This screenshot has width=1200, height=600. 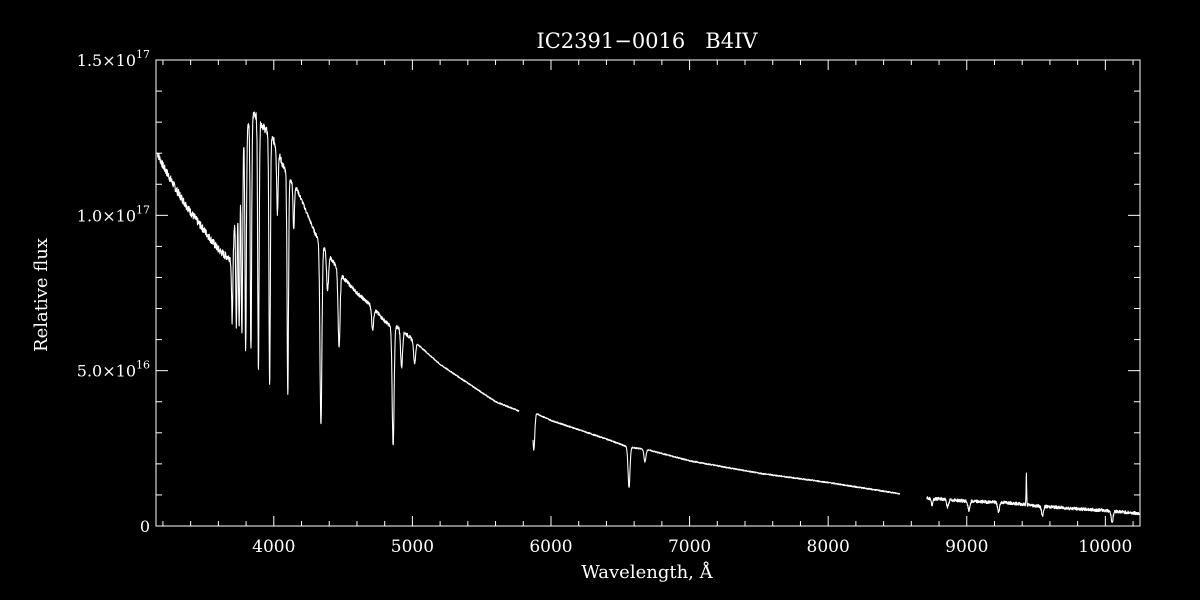 I want to click on x-tick-label: 10000, so click(x=1105, y=547).